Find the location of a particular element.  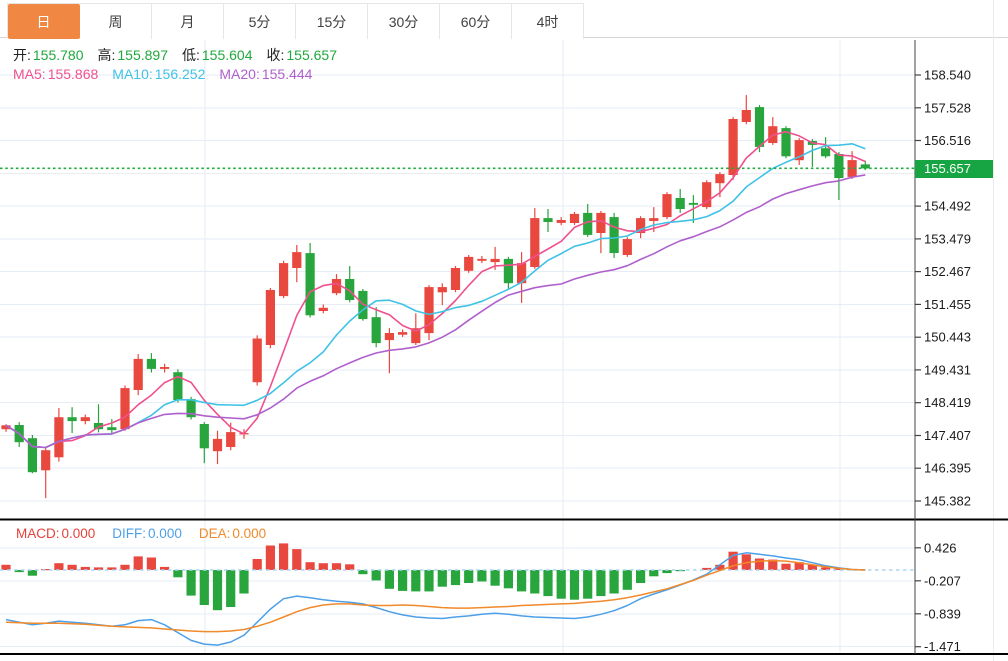

tab-timeframe-1: 周 is located at coordinates (116, 21).